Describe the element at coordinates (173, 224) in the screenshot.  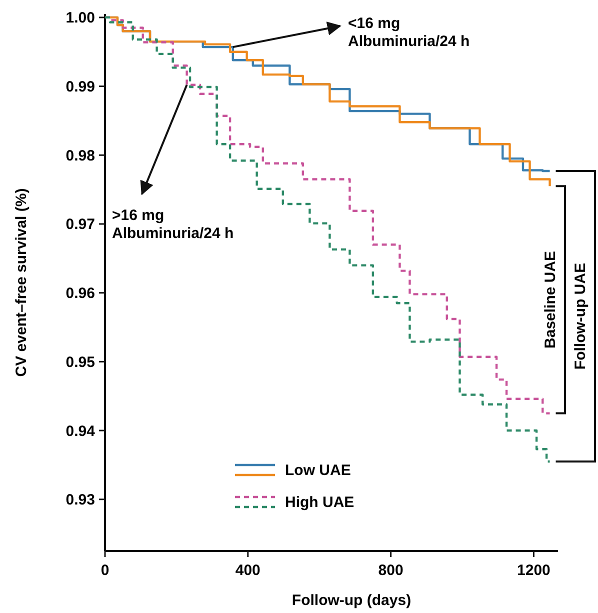
I see `annotation: >16 mg Albuminuria/24 h` at that location.